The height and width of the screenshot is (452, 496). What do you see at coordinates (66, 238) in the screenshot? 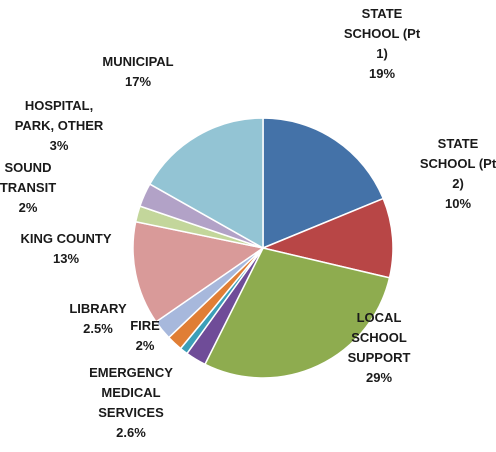
I see `slice-name: KING COUNTY` at bounding box center [66, 238].